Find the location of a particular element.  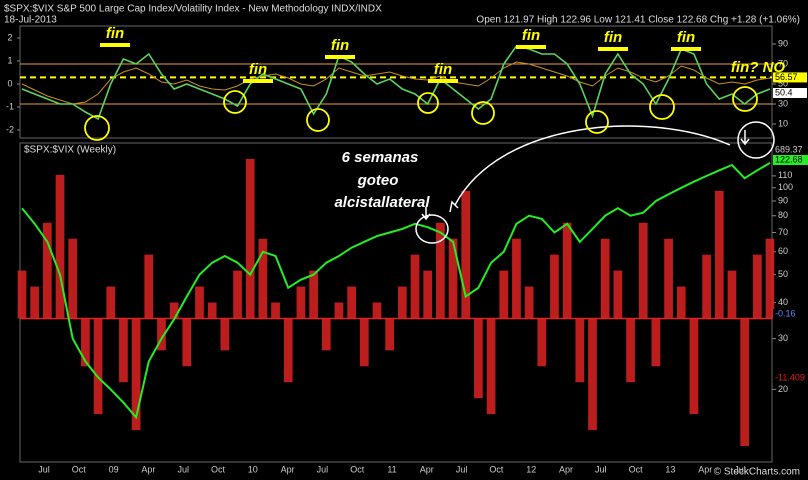

y2-tick-label: 50 is located at coordinates (783, 83).